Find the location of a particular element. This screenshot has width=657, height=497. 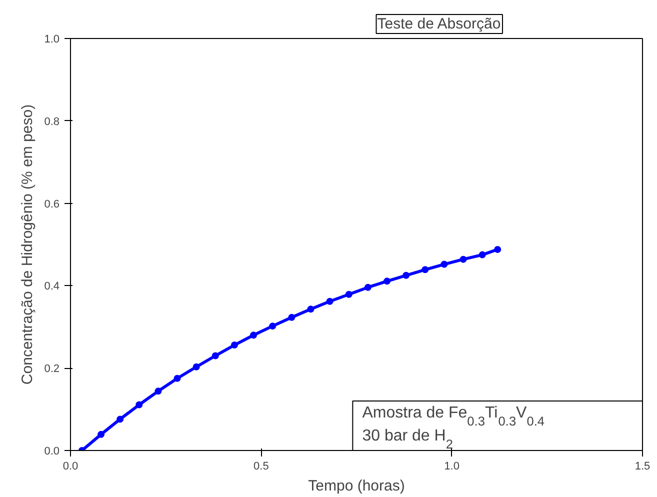

y-tick-label: 0.6 is located at coordinates (52, 204).